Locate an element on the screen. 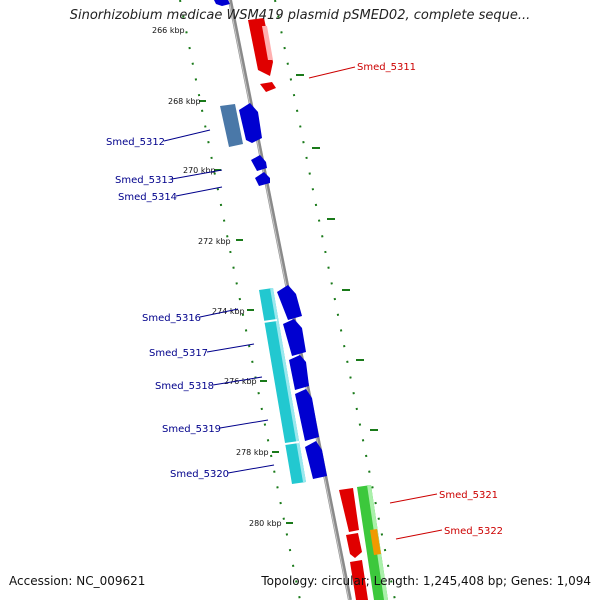 The height and width of the screenshot is (600, 600). cyan-feature is located at coordinates (282, 386).